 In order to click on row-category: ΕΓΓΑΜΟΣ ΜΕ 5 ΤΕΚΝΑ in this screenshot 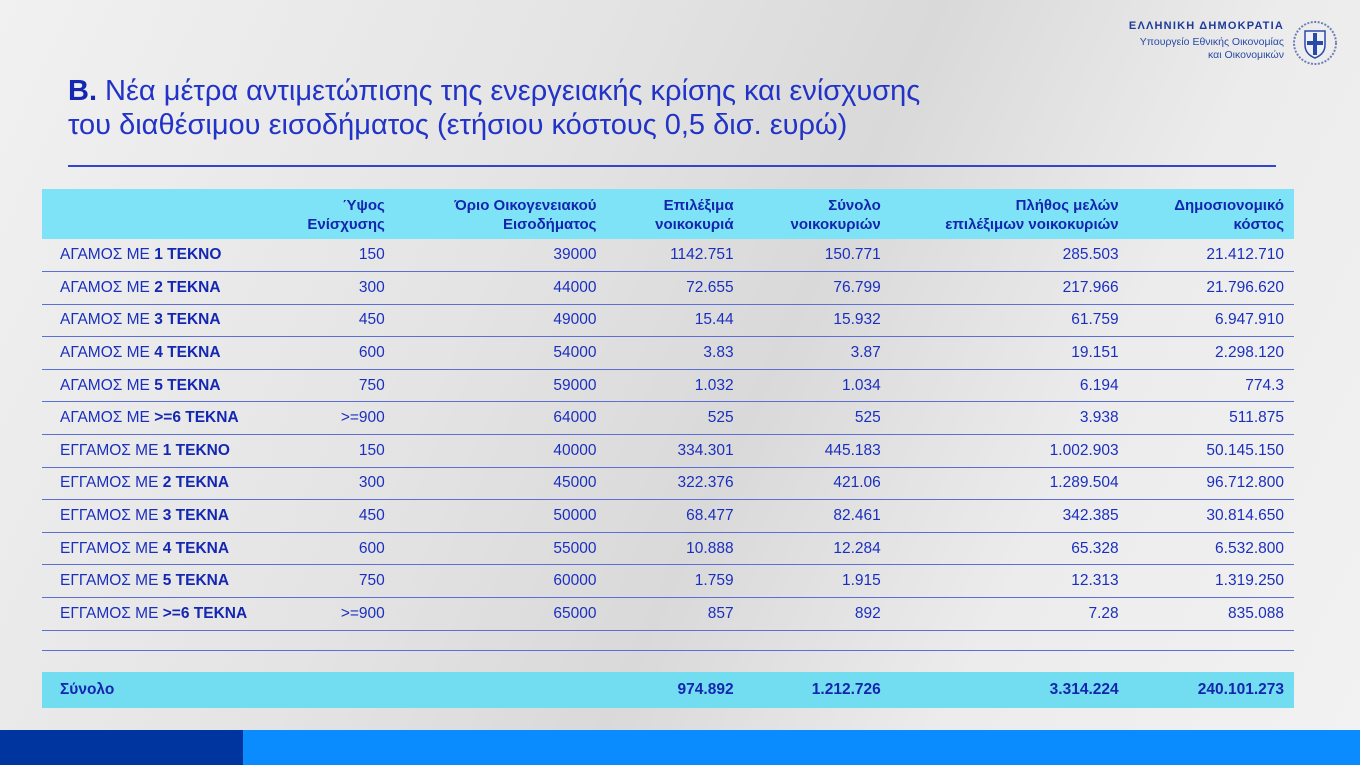, I will do `click(163, 581)`.